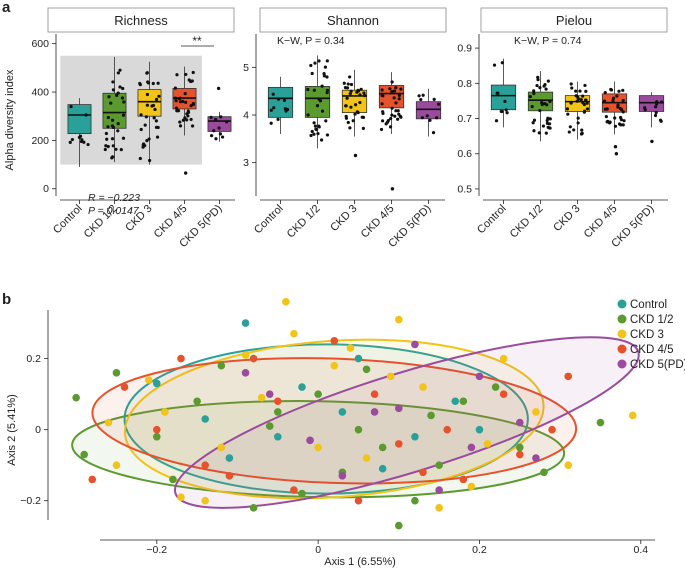 Image resolution: width=685 pixels, height=568 pixels. Describe the element at coordinates (640, 550) in the screenshot. I see `pcoa-x-tick-label: 0.4` at that location.